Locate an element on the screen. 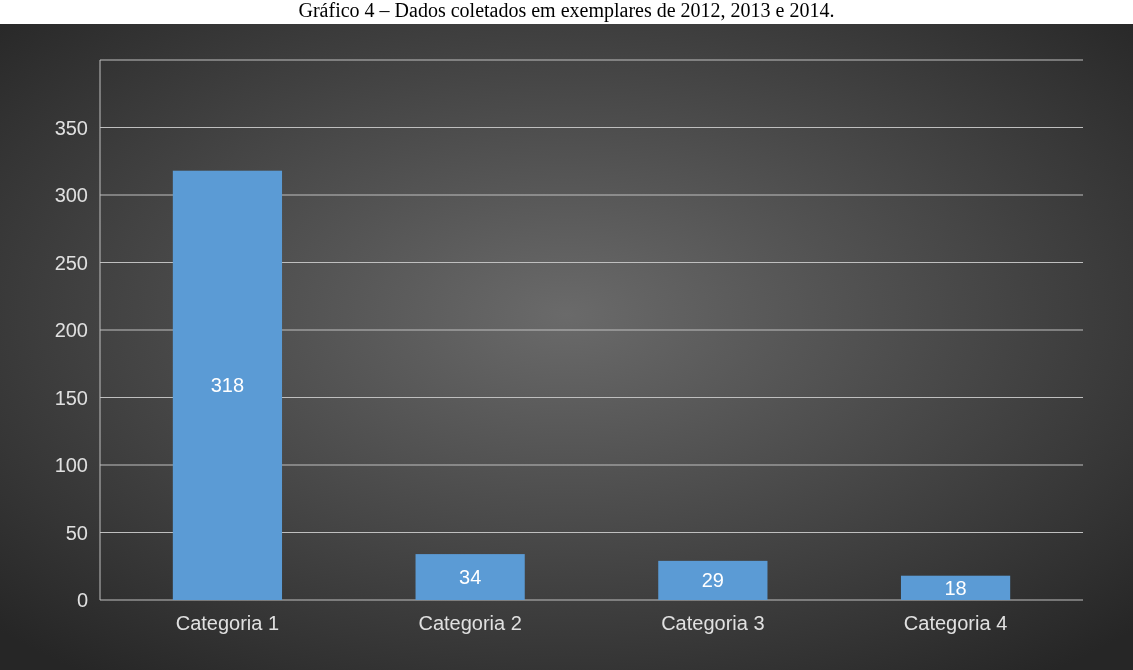 Image resolution: width=1133 pixels, height=670 pixels. data-label: 29 is located at coordinates (712, 580).